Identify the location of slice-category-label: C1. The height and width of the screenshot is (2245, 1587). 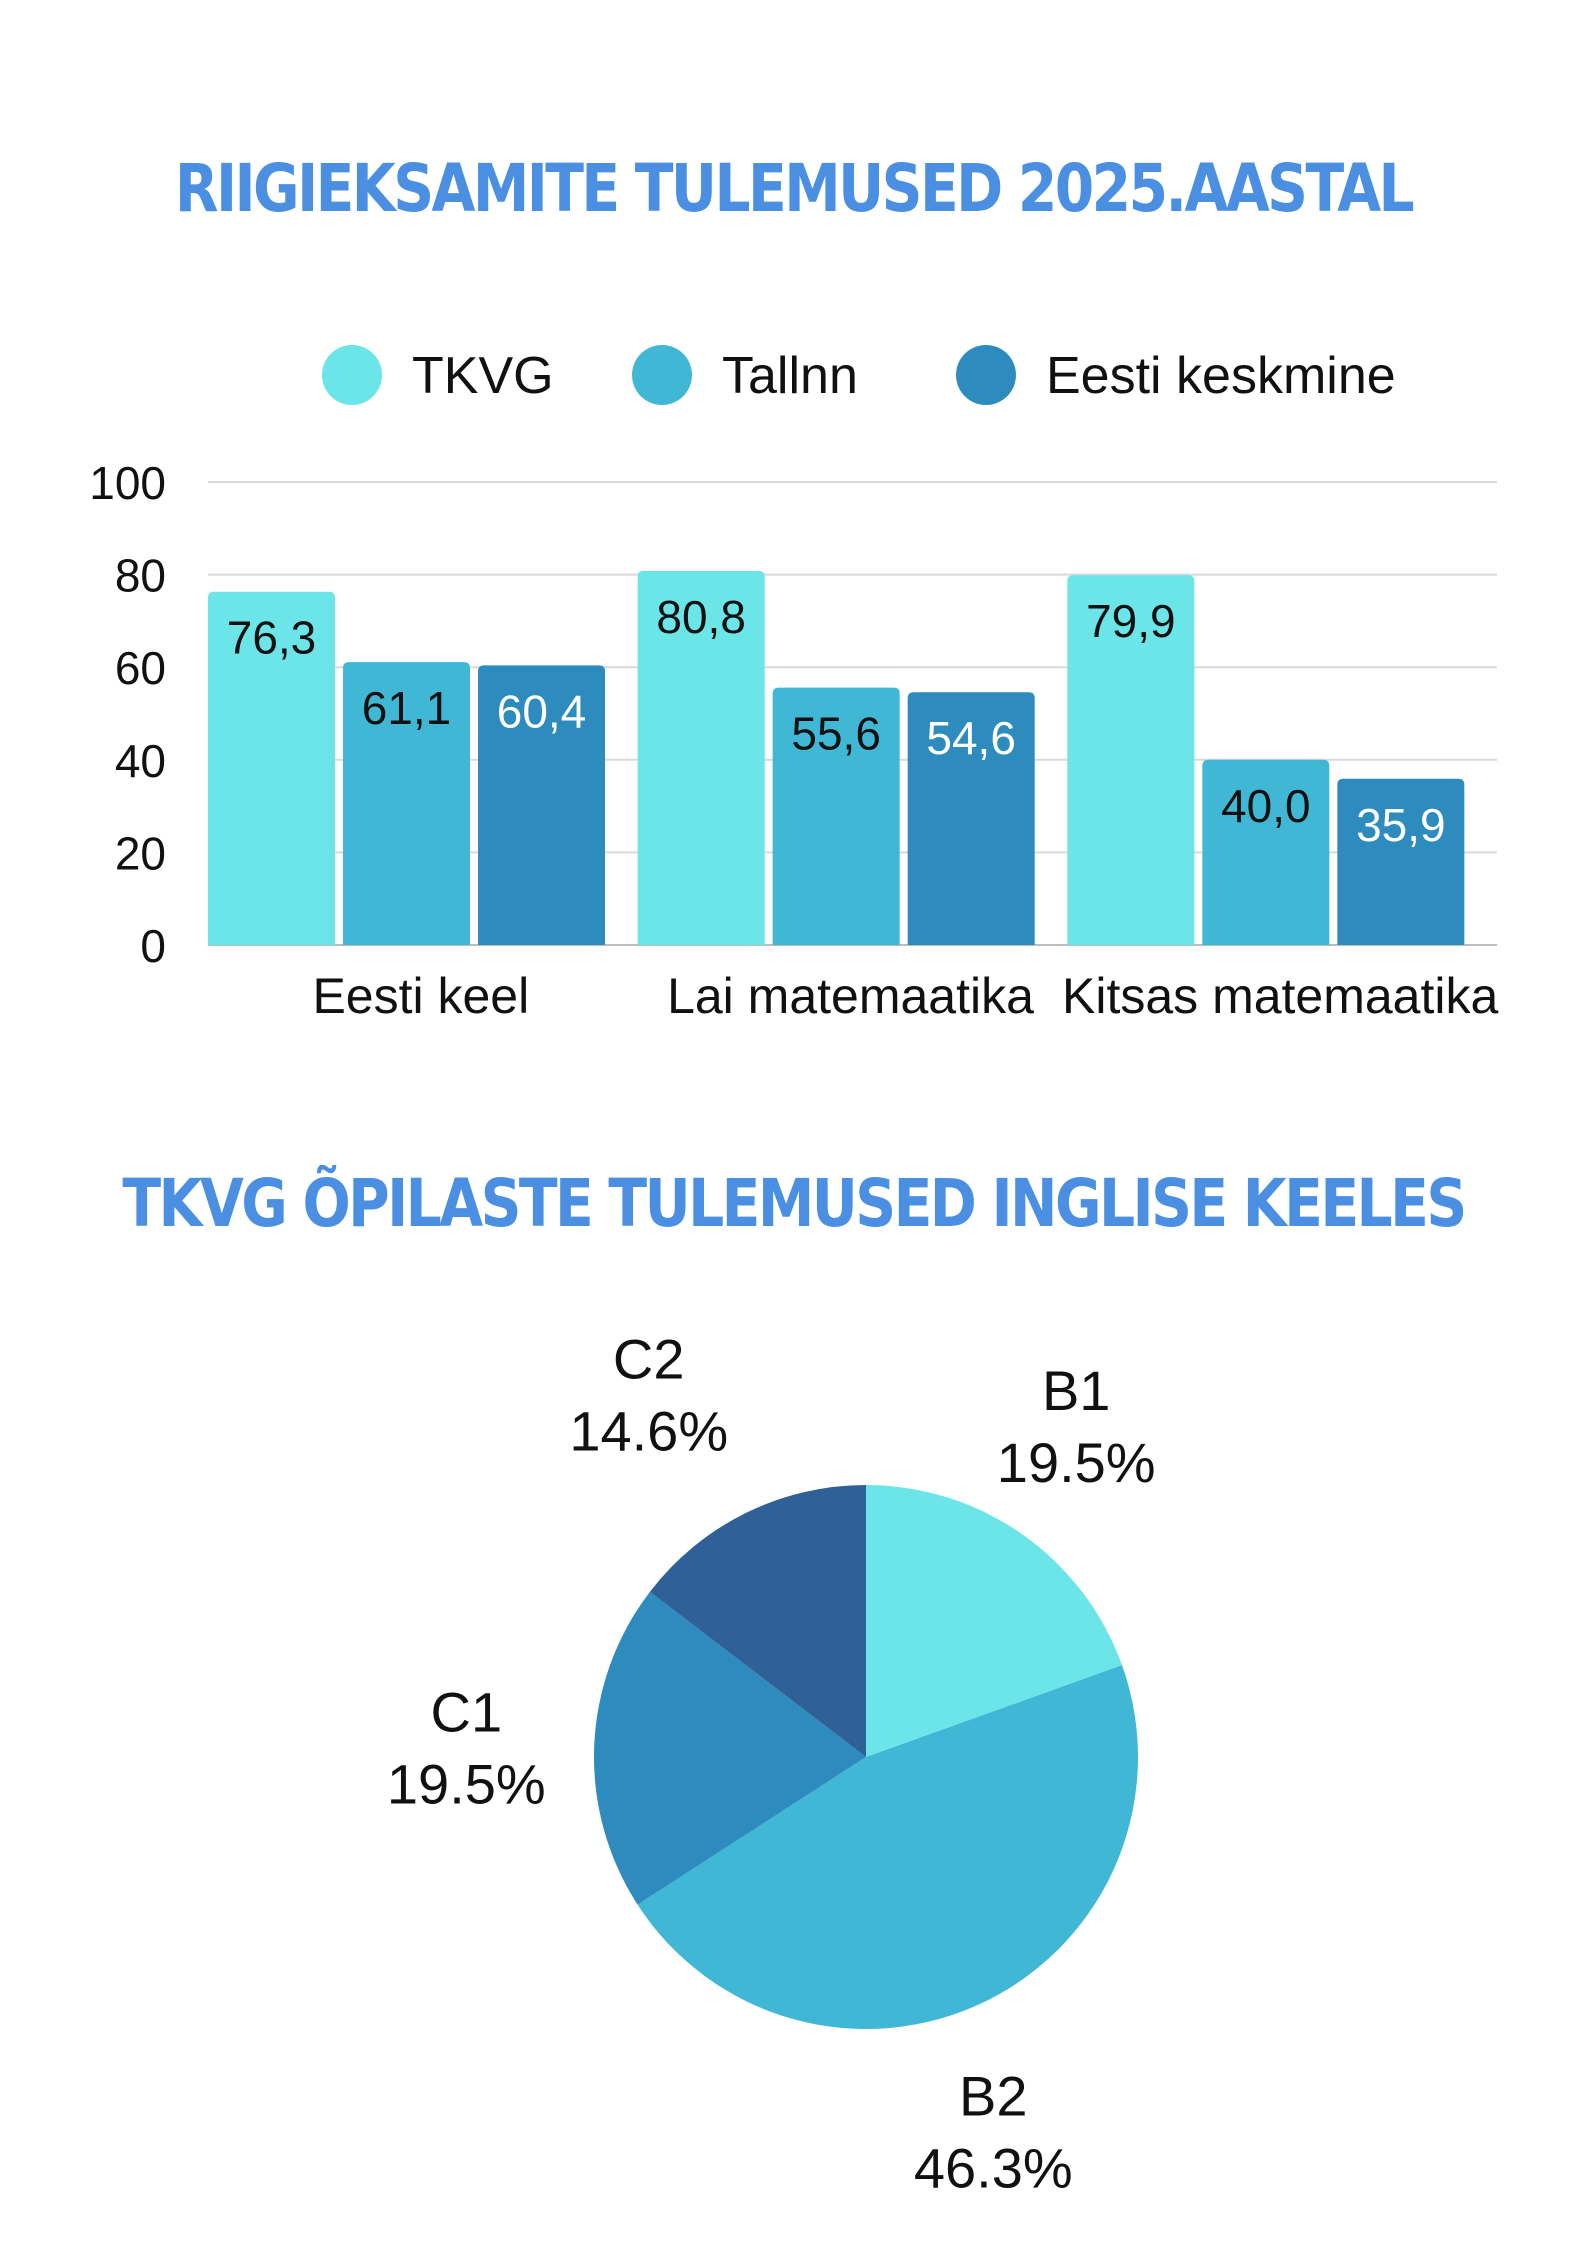
(467, 1711).